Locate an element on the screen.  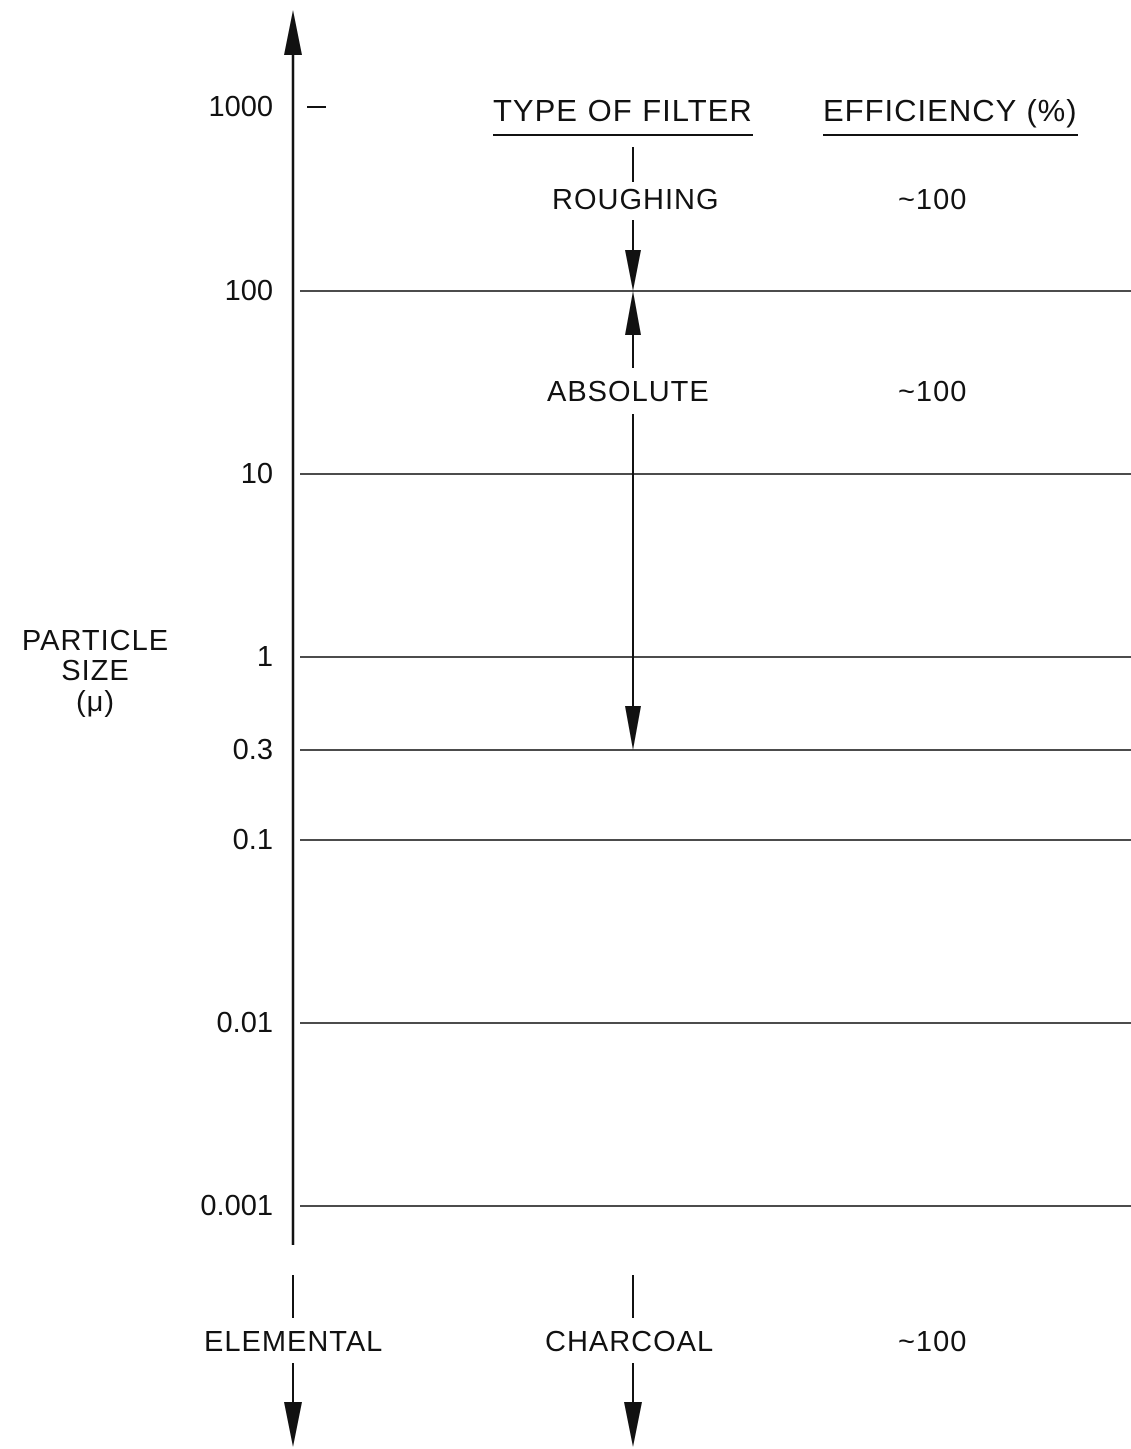
filter-roughing: ROUGHING is located at coordinates (636, 200).